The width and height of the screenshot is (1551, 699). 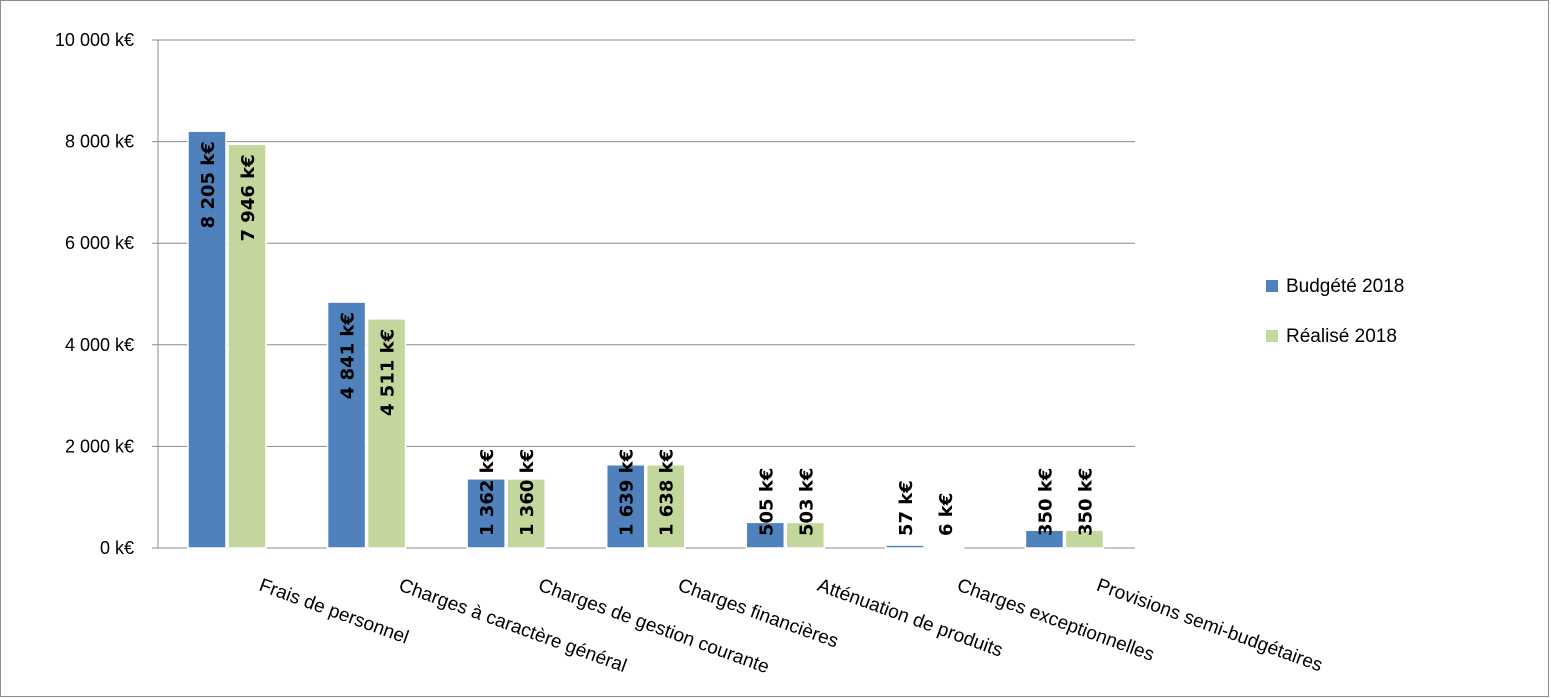 I want to click on data-label: 505 k€, so click(x=766, y=502).